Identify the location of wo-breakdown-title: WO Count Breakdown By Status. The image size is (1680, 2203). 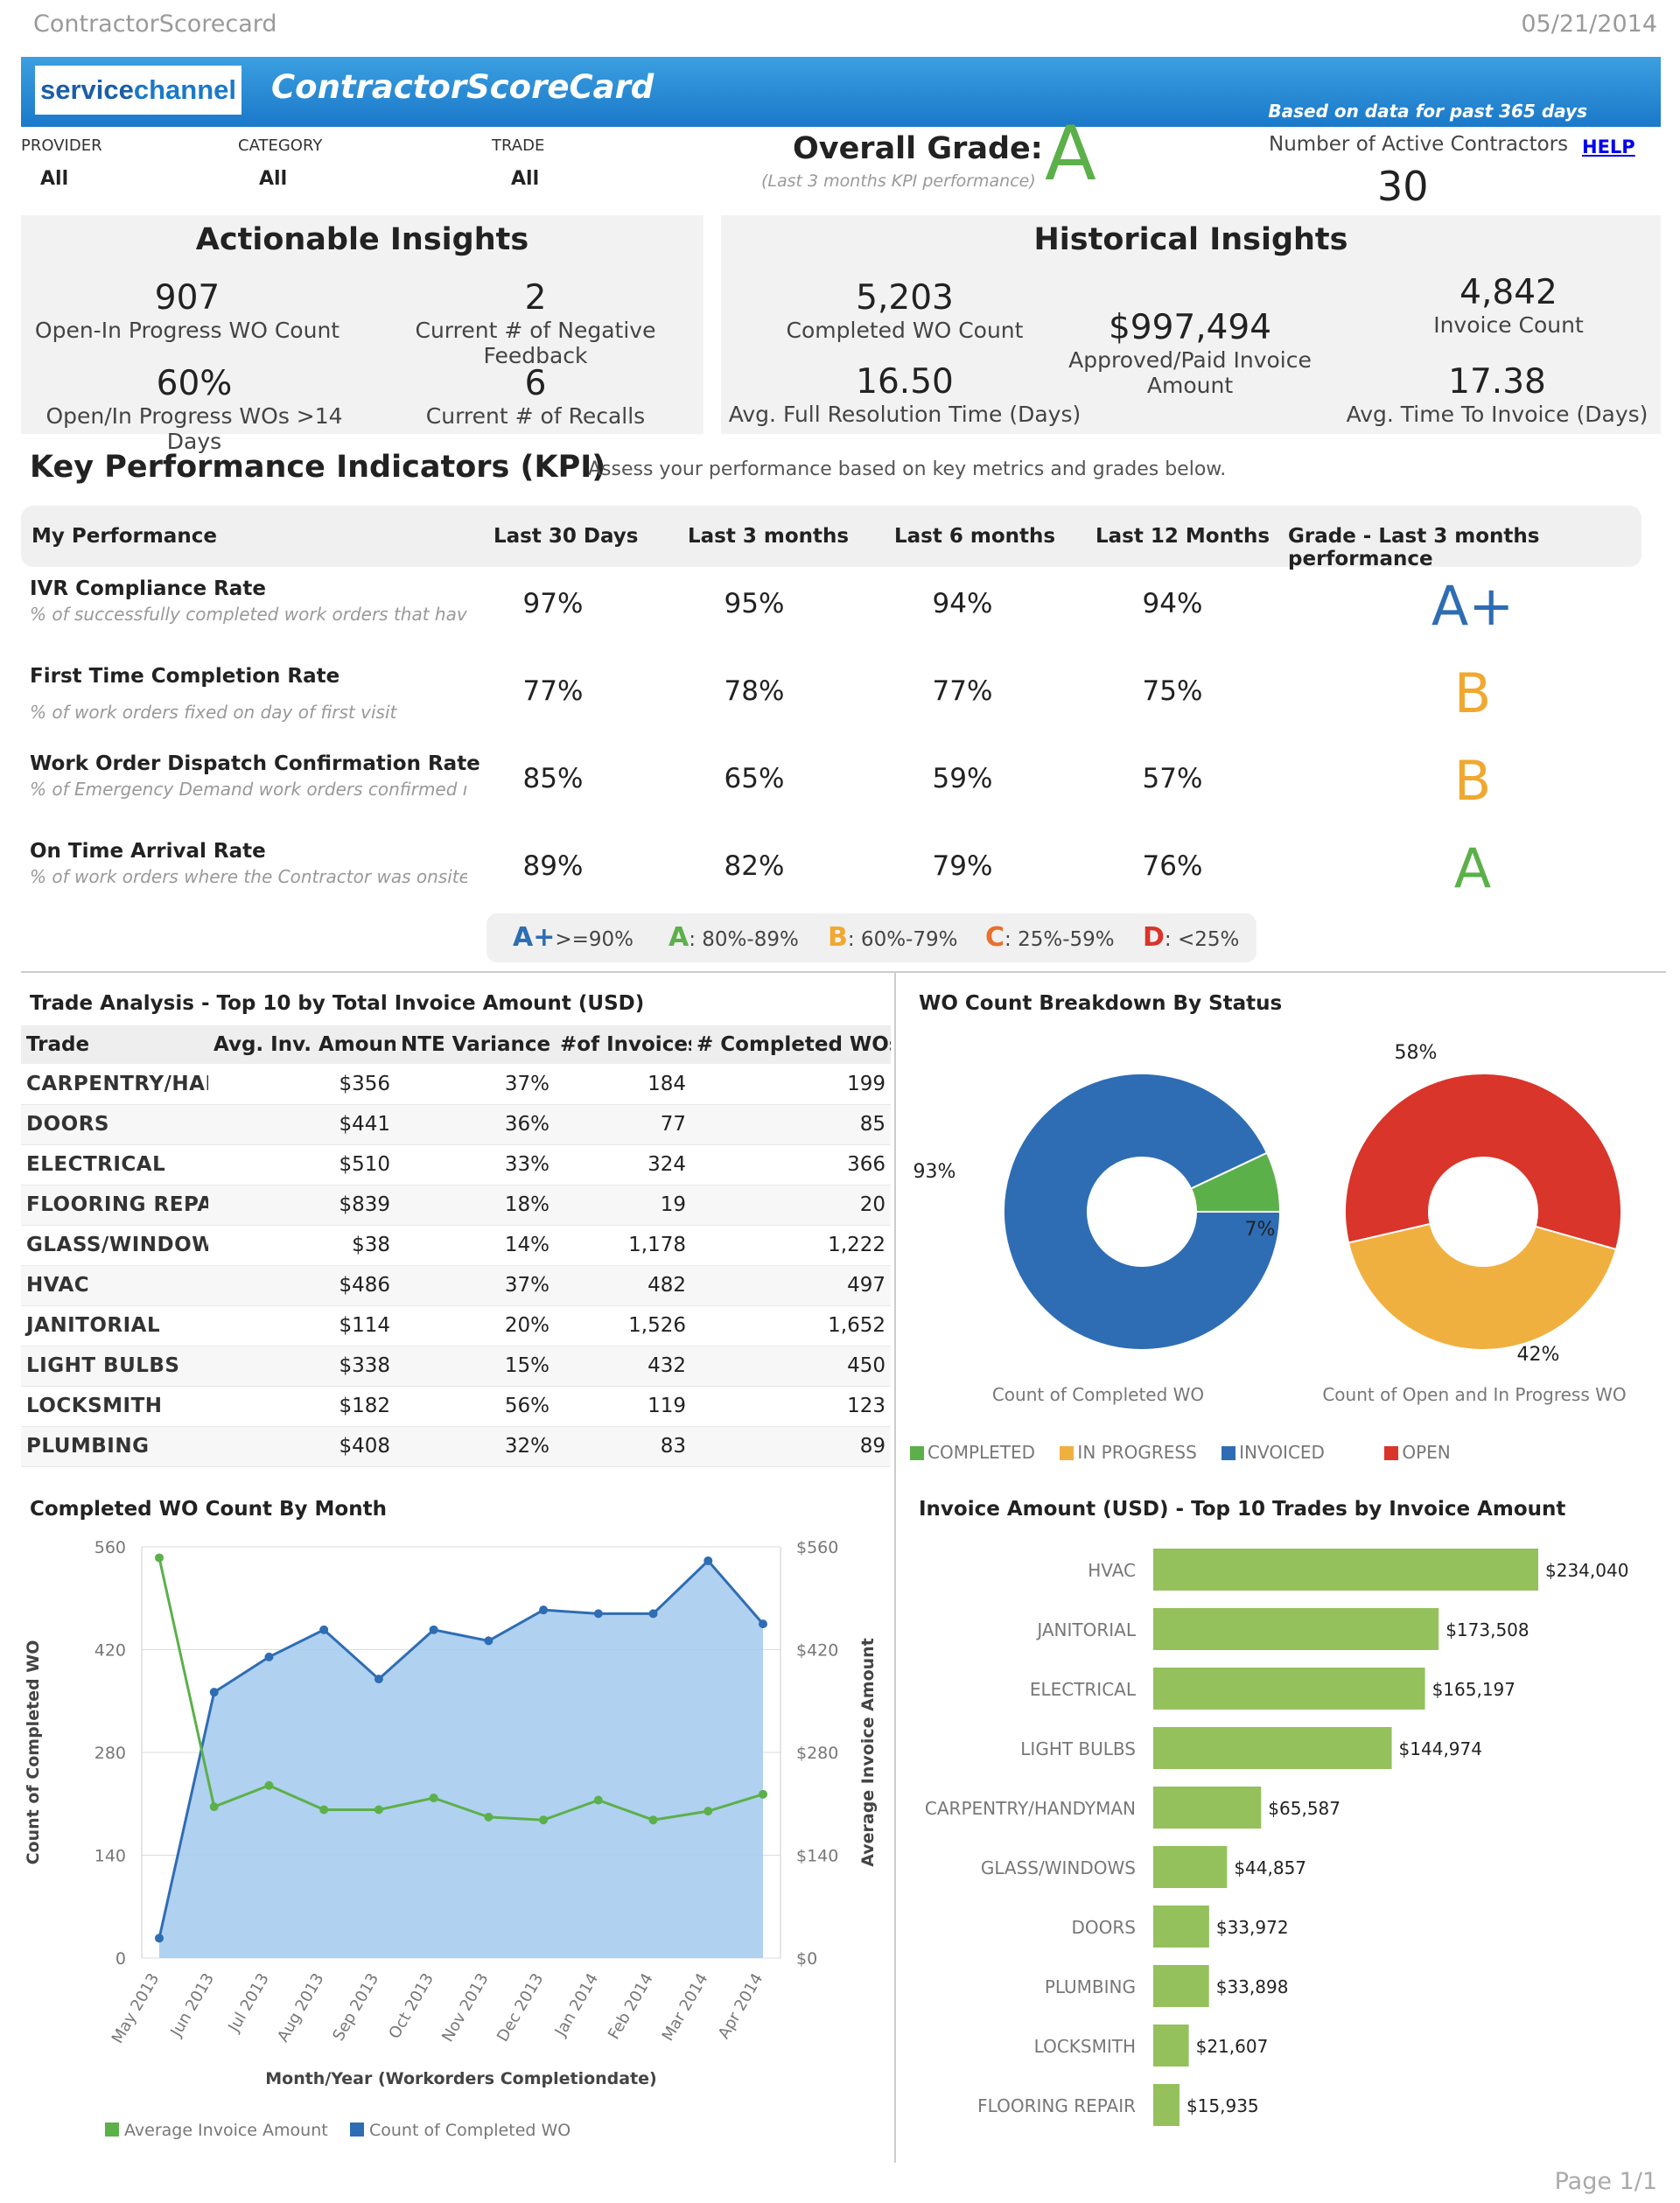
(1101, 1004).